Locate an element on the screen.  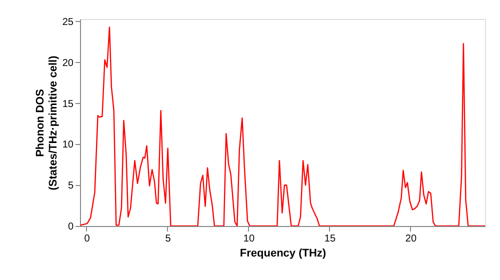
x-tick-label: 10 is located at coordinates (249, 239).